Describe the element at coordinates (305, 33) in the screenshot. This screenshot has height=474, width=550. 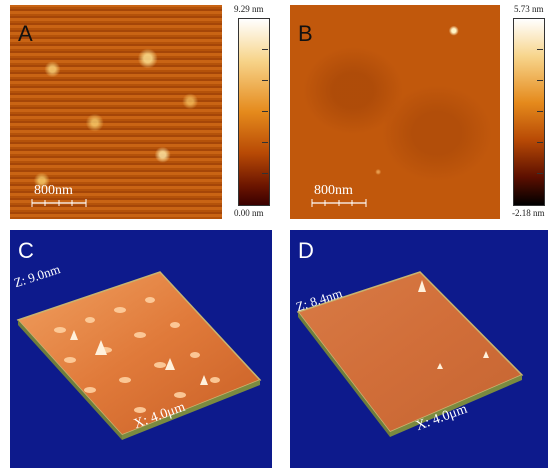
I see `panel-label-b: B` at that location.